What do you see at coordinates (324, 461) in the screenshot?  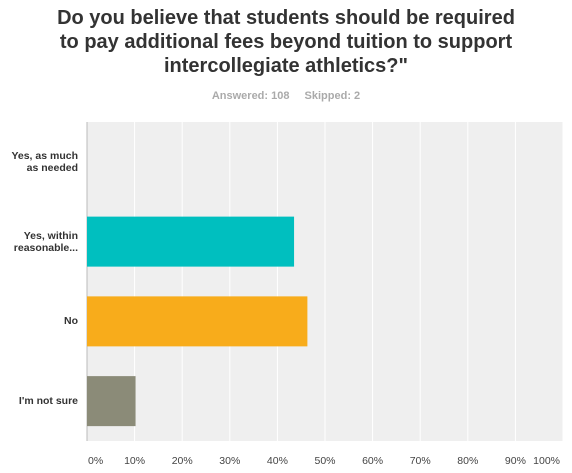 I see `x-tick-label: 50%` at bounding box center [324, 461].